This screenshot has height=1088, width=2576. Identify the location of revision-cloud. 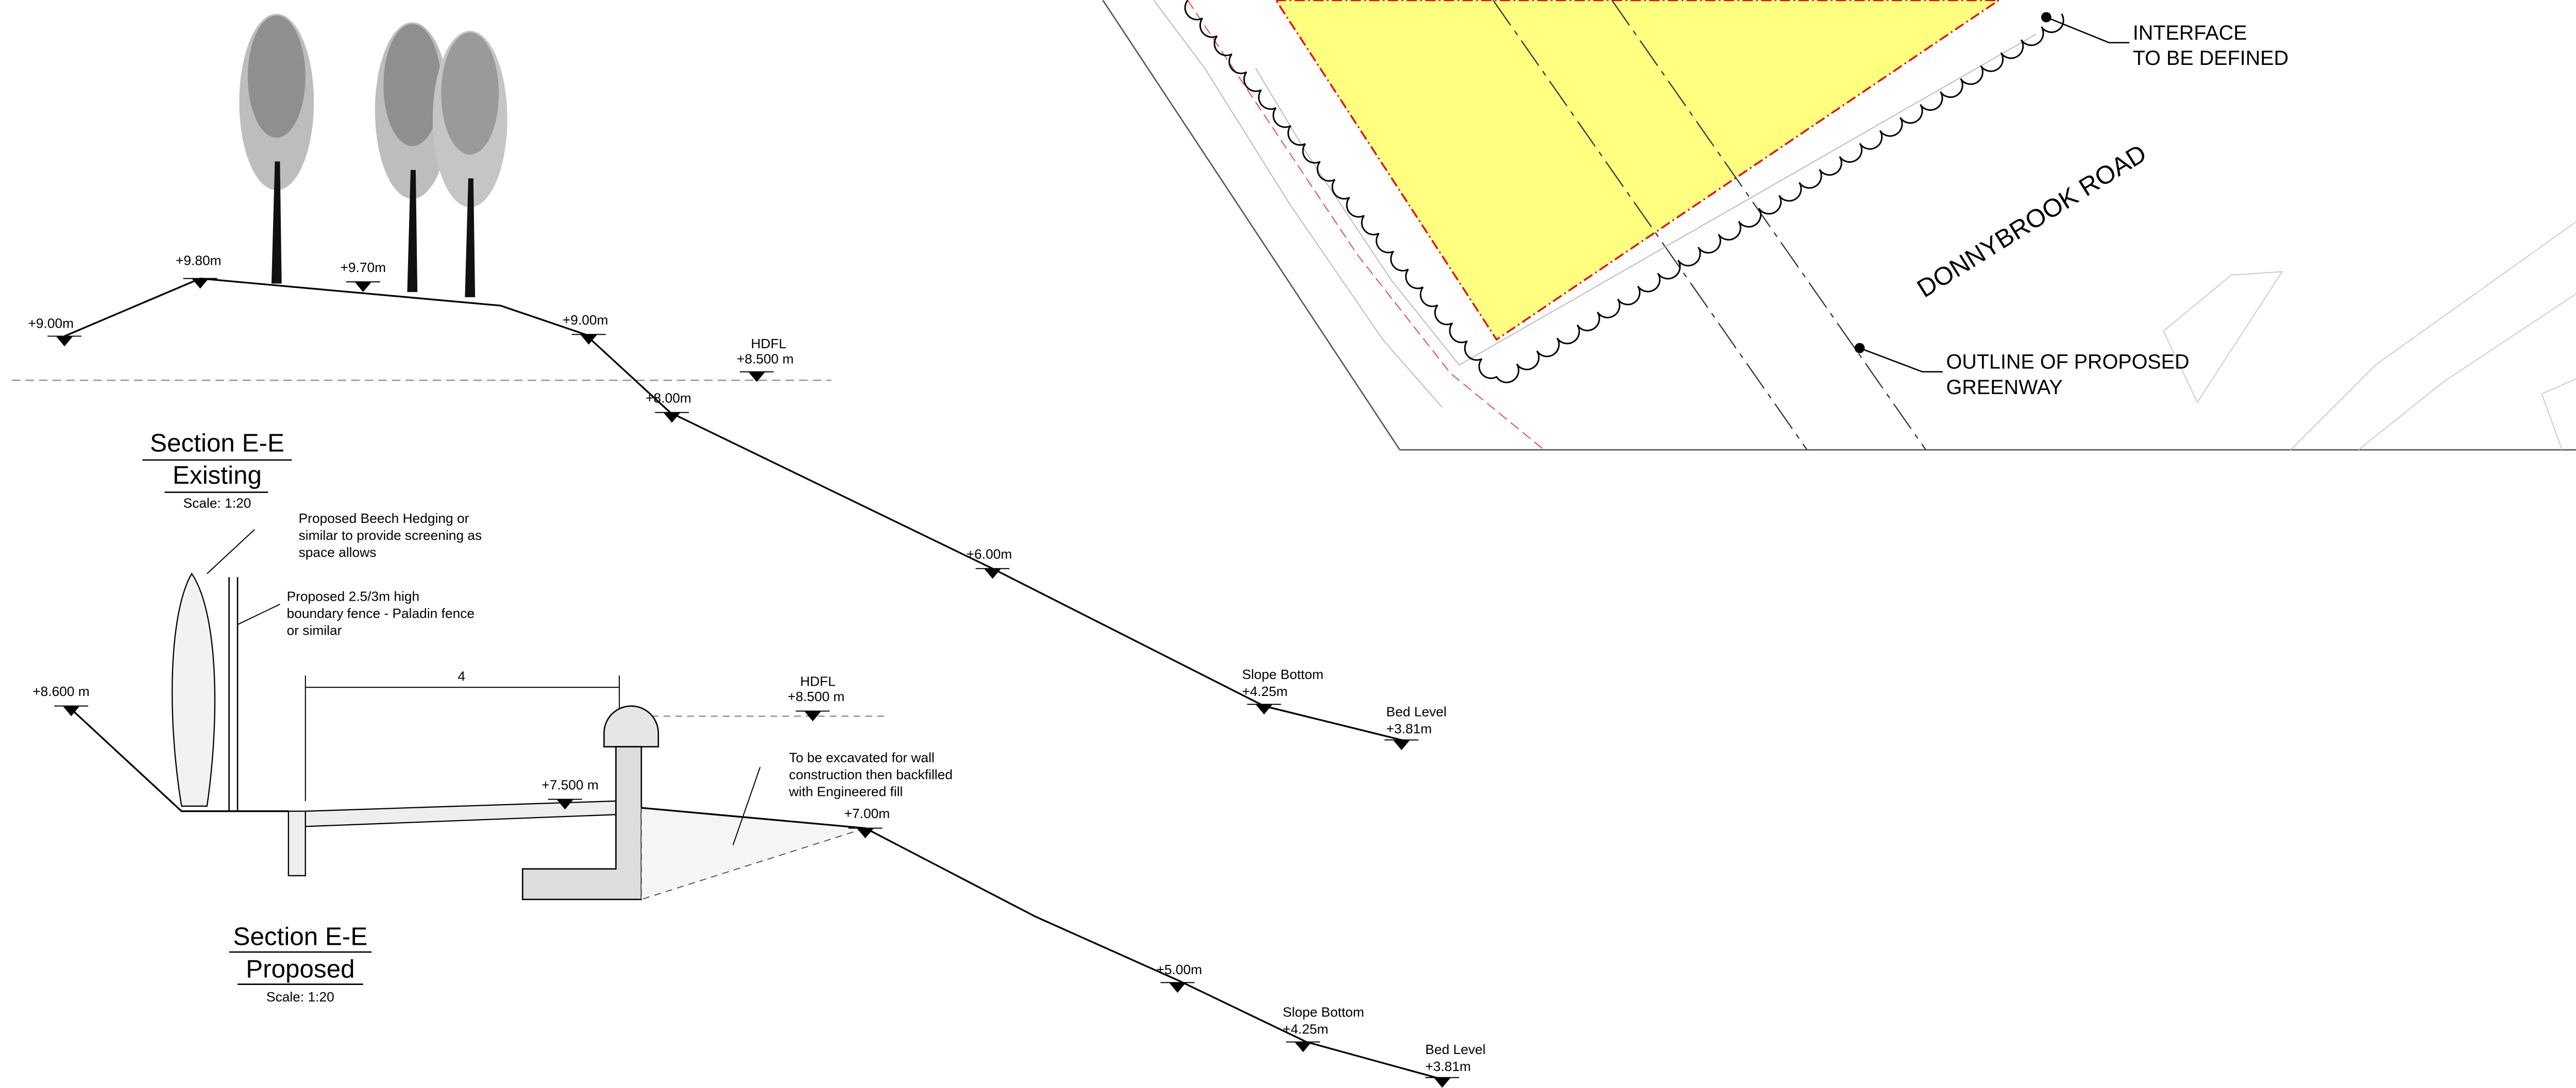
(1624, 191).